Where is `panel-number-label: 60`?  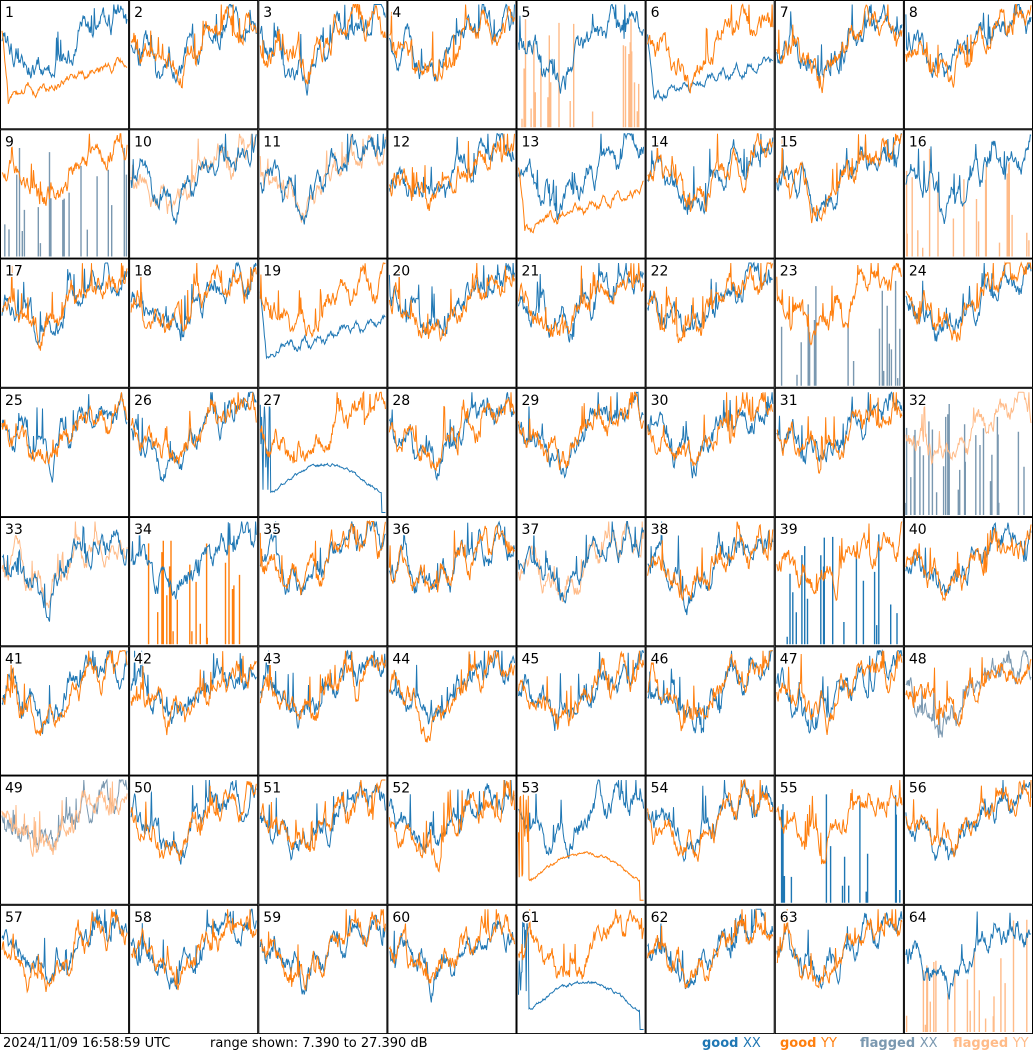
panel-number-label: 60 is located at coordinates (401, 918).